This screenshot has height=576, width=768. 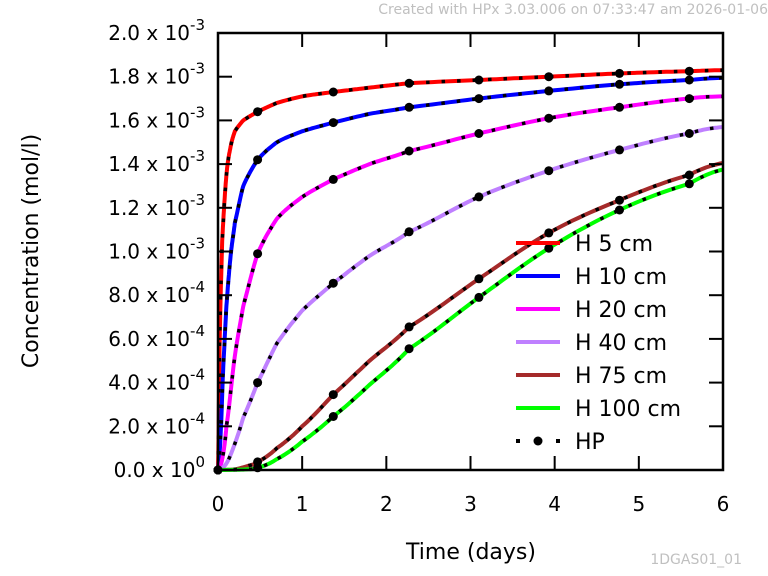 What do you see at coordinates (149, 208) in the screenshot?
I see `y-tick-mantissa: 1.2 x 10` at bounding box center [149, 208].